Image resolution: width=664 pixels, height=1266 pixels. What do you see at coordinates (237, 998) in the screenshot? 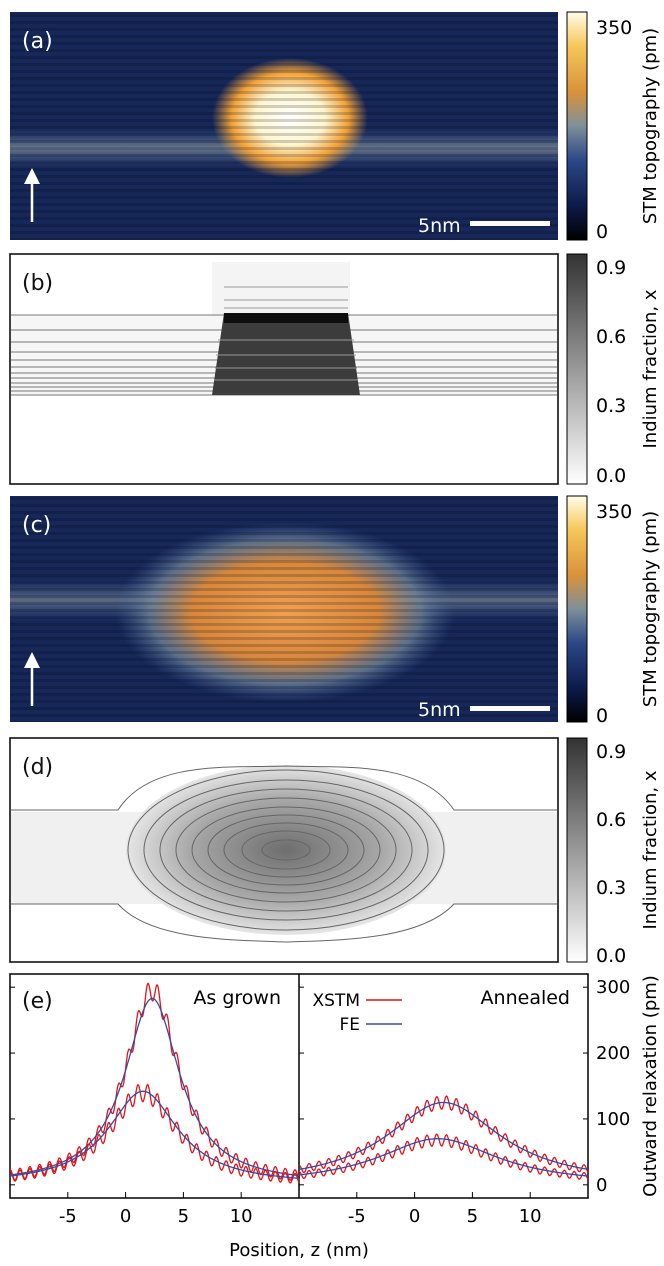
I see `title-as-grown: As grown` at bounding box center [237, 998].